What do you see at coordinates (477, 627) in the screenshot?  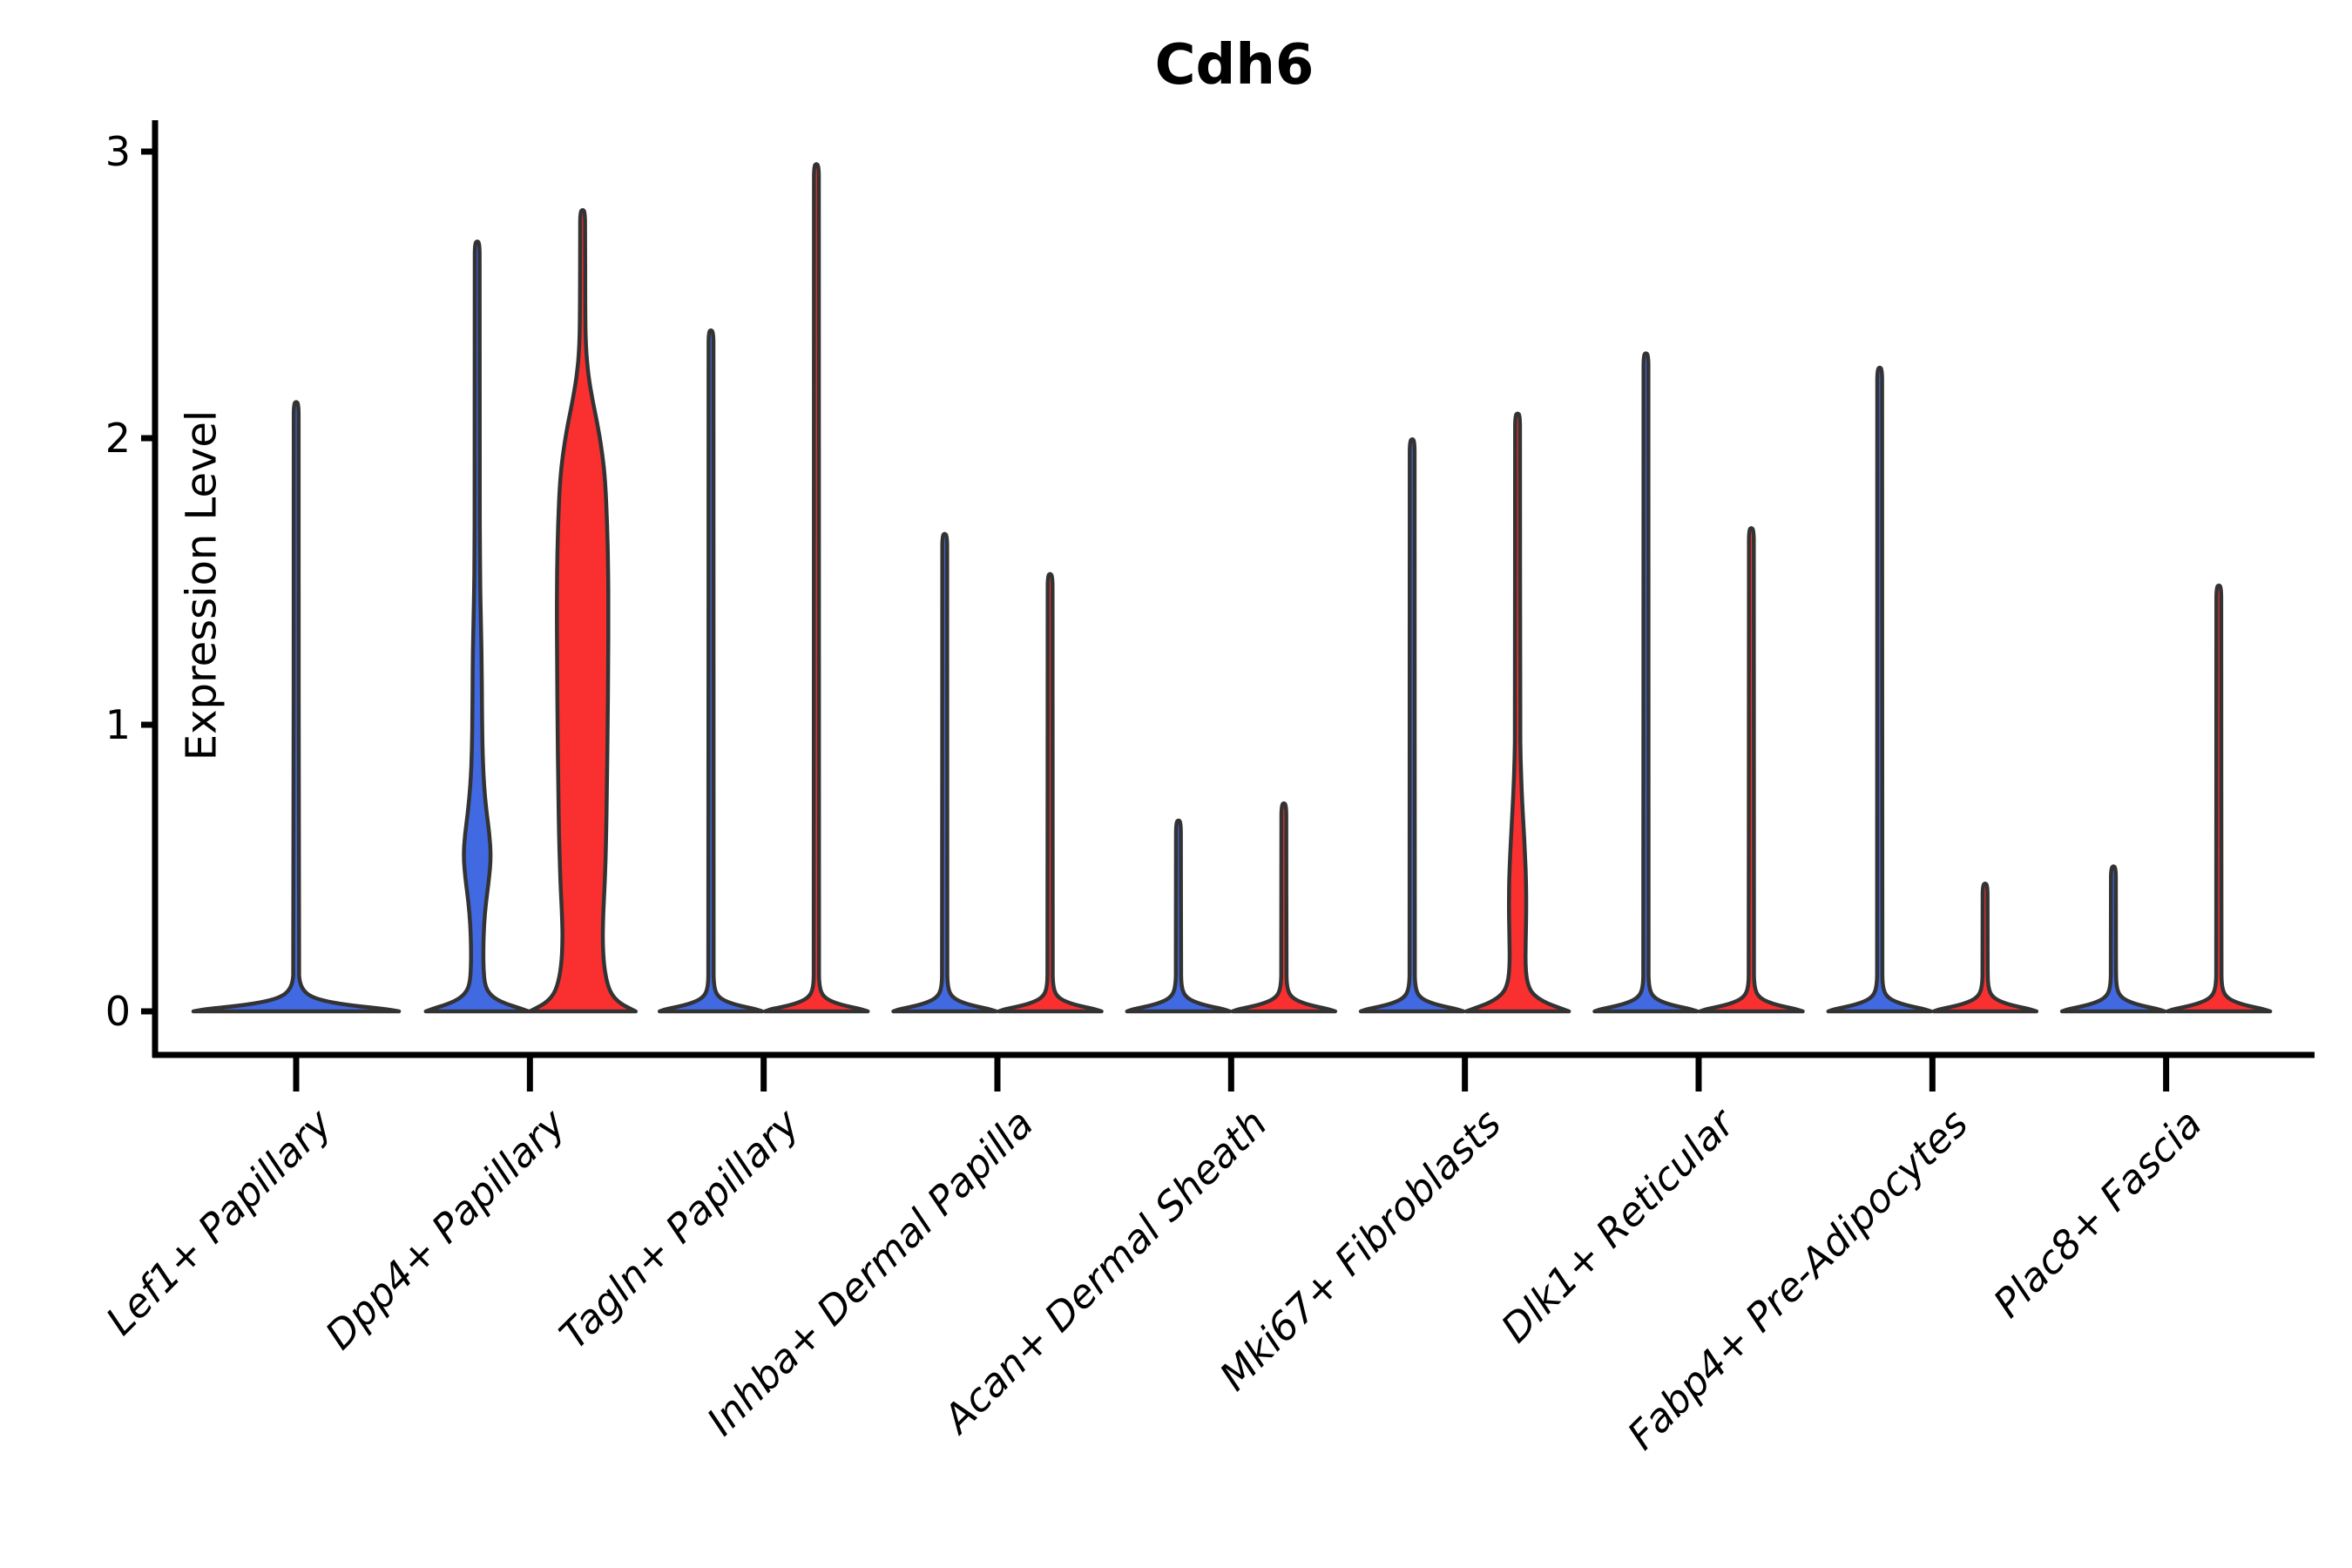 I see `violin-dpp4-papillary-left` at bounding box center [477, 627].